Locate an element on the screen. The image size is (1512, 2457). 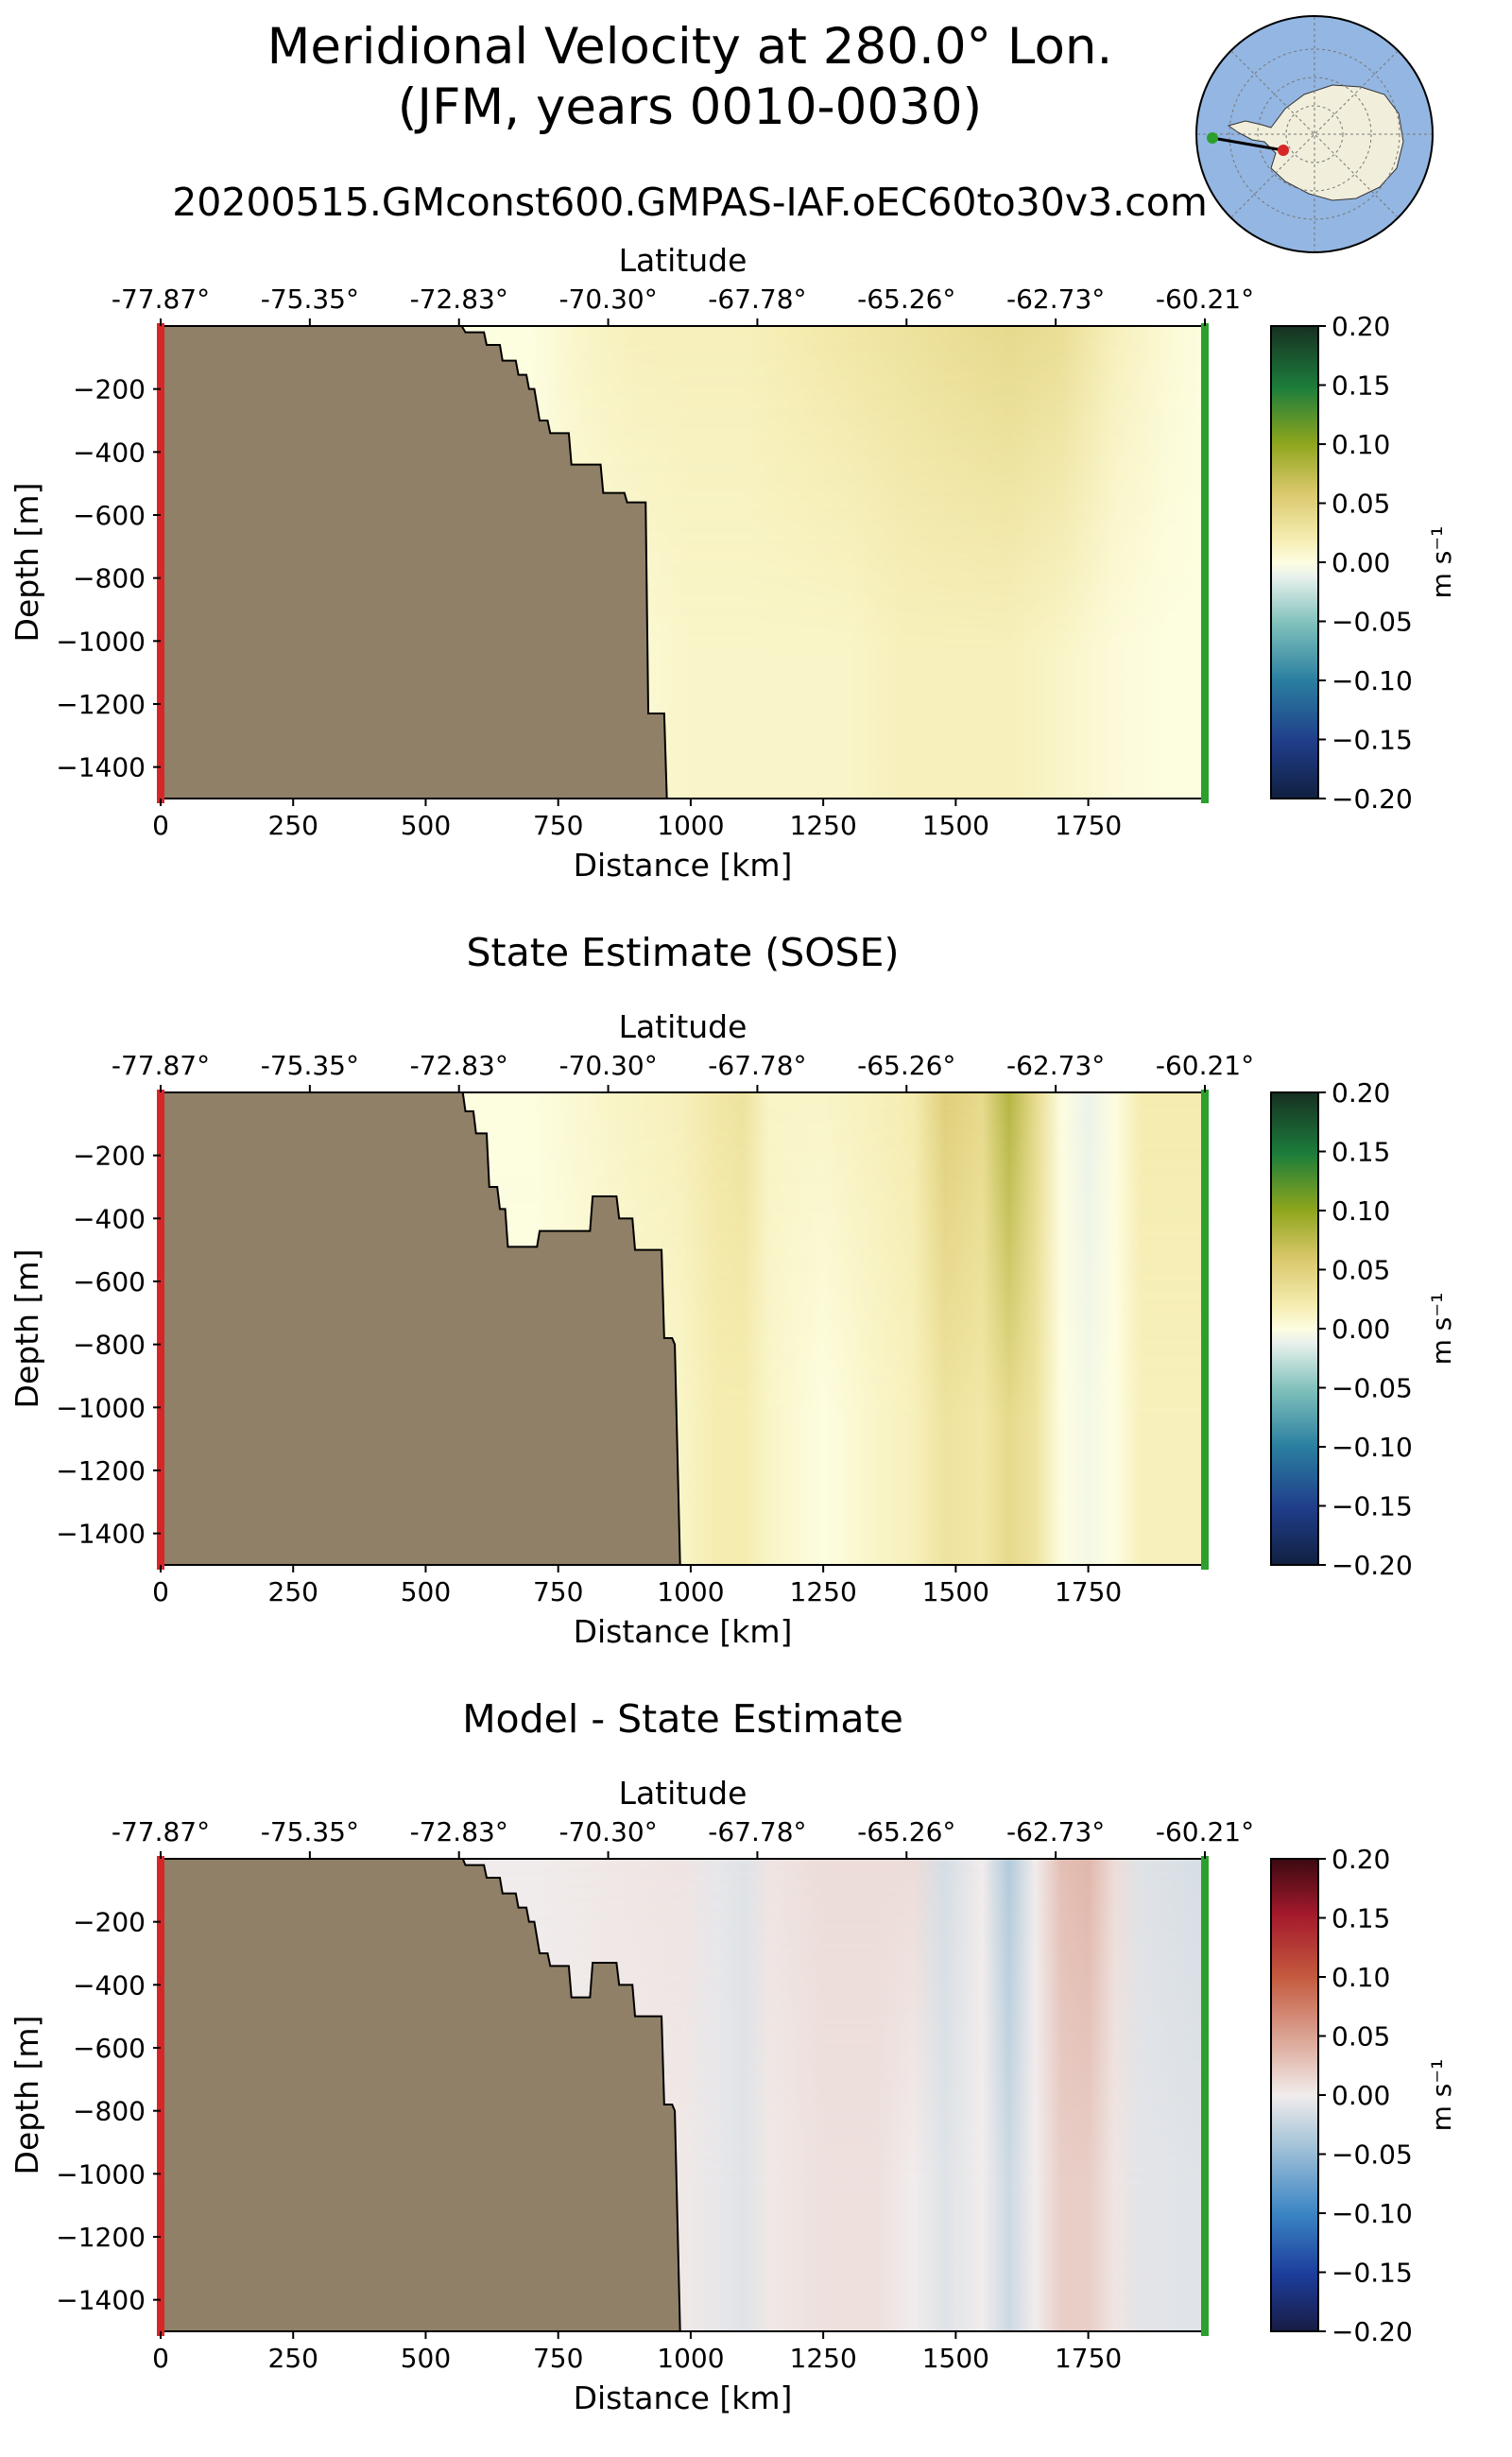
colorbar-tick-label-sose: −0.10 is located at coordinates (1372, 1447).